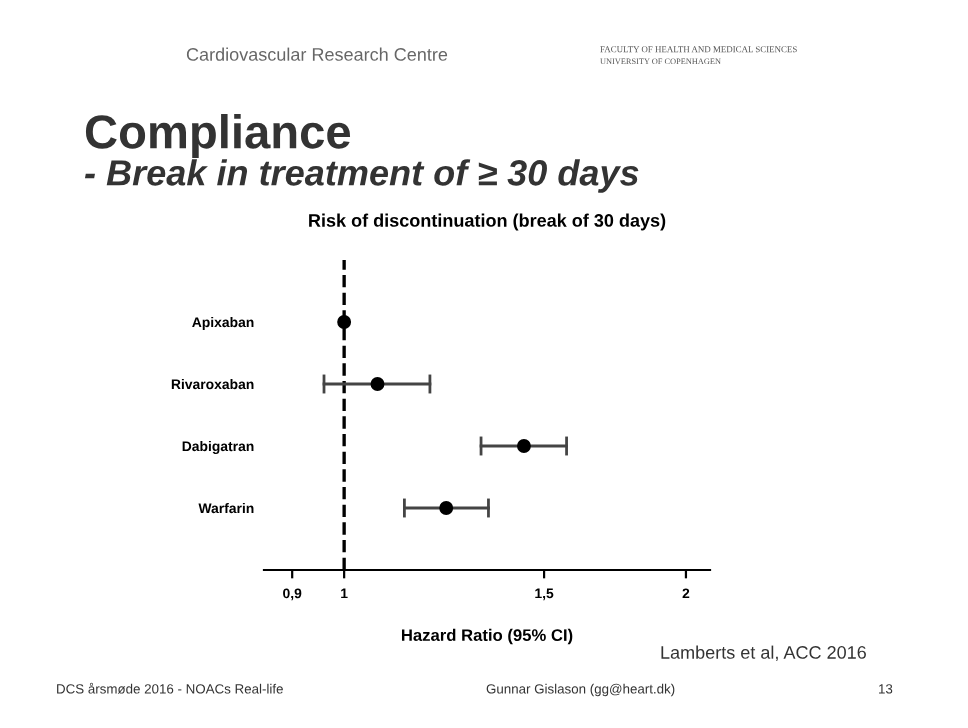 This screenshot has height=728, width=968. I want to click on chart-title: Risk of discontinuation (break of 30 days), so click(487, 222).